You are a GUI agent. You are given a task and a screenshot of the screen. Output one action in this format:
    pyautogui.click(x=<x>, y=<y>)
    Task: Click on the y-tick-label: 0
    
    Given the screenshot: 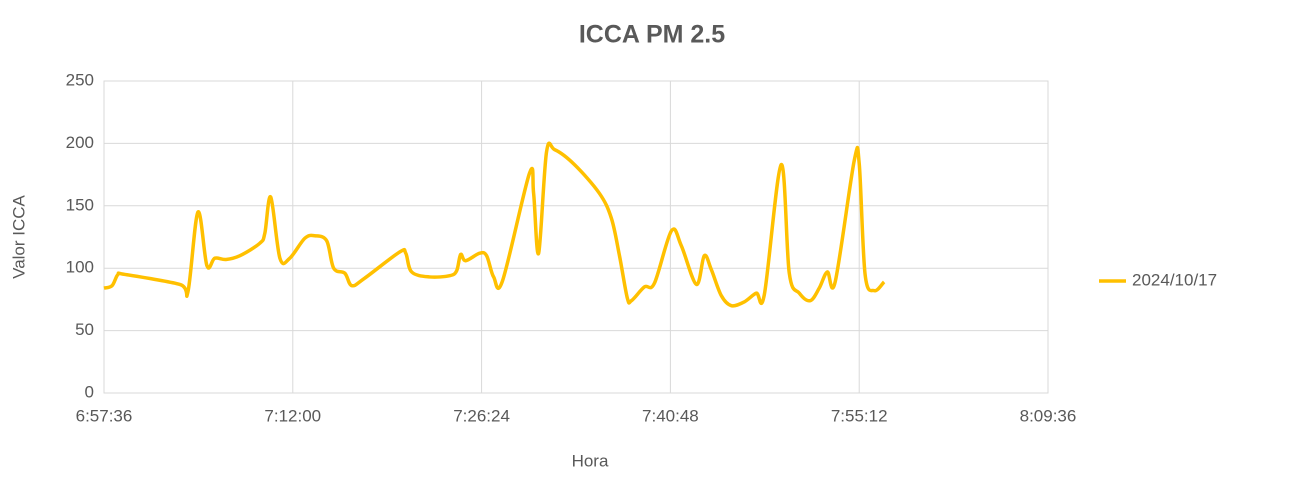 What is the action you would take?
    pyautogui.click(x=89, y=391)
    